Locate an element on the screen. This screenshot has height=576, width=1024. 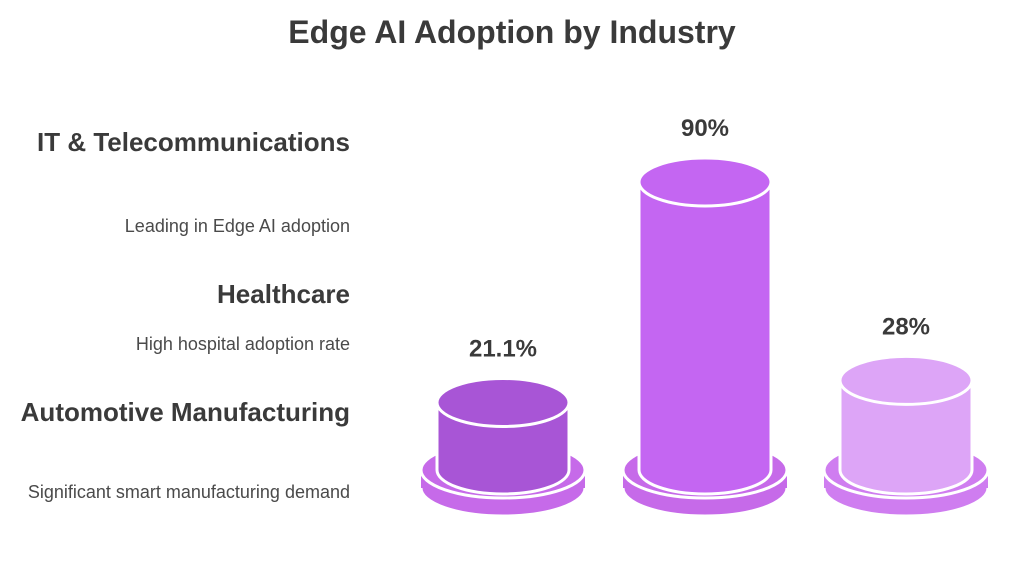
industry-desc-automotive: Significant smart manufacturing demand is located at coordinates (188, 492).